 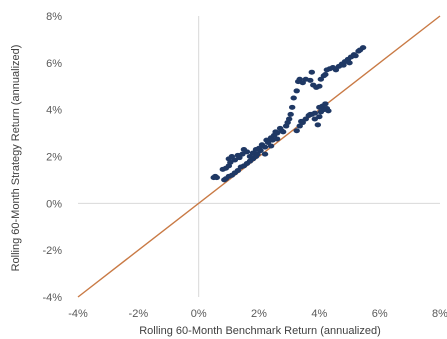 I want to click on x-tick-label: 2%, so click(x=259, y=314).